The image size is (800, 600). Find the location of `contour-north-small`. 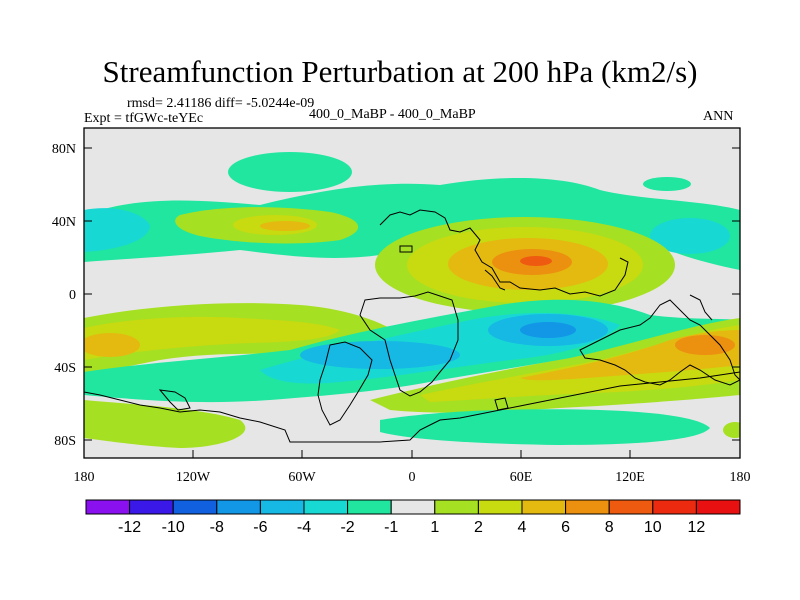

contour-north-small is located at coordinates (667, 184).